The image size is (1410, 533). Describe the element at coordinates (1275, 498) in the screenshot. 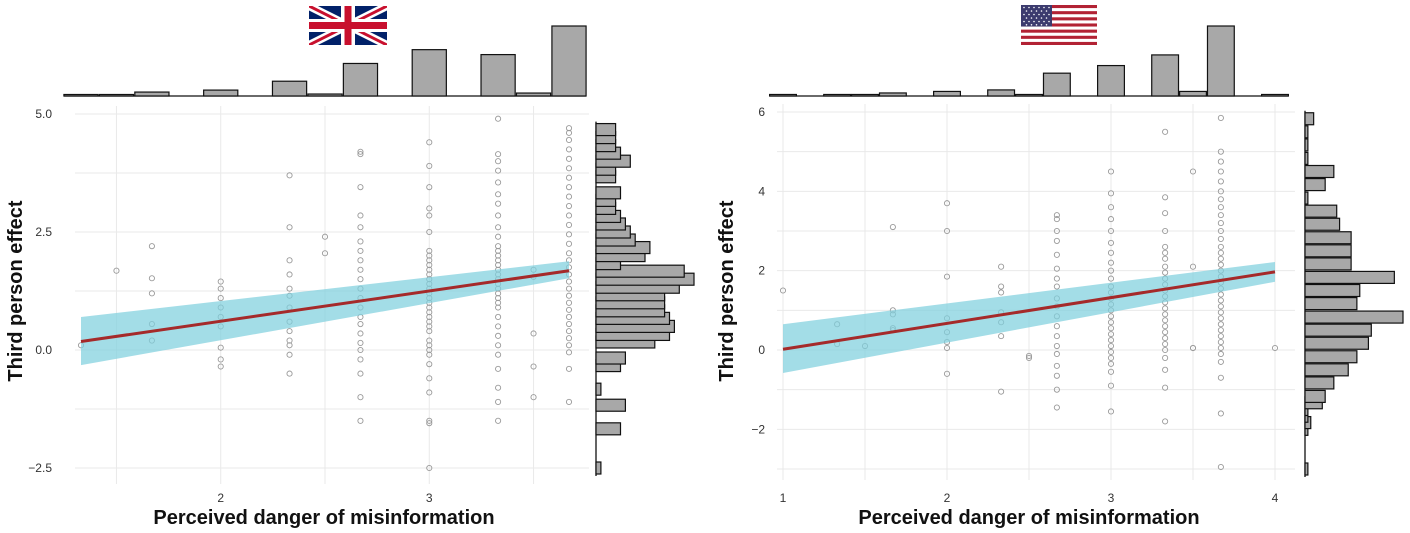

I see `us-x-tick-label: 4` at that location.